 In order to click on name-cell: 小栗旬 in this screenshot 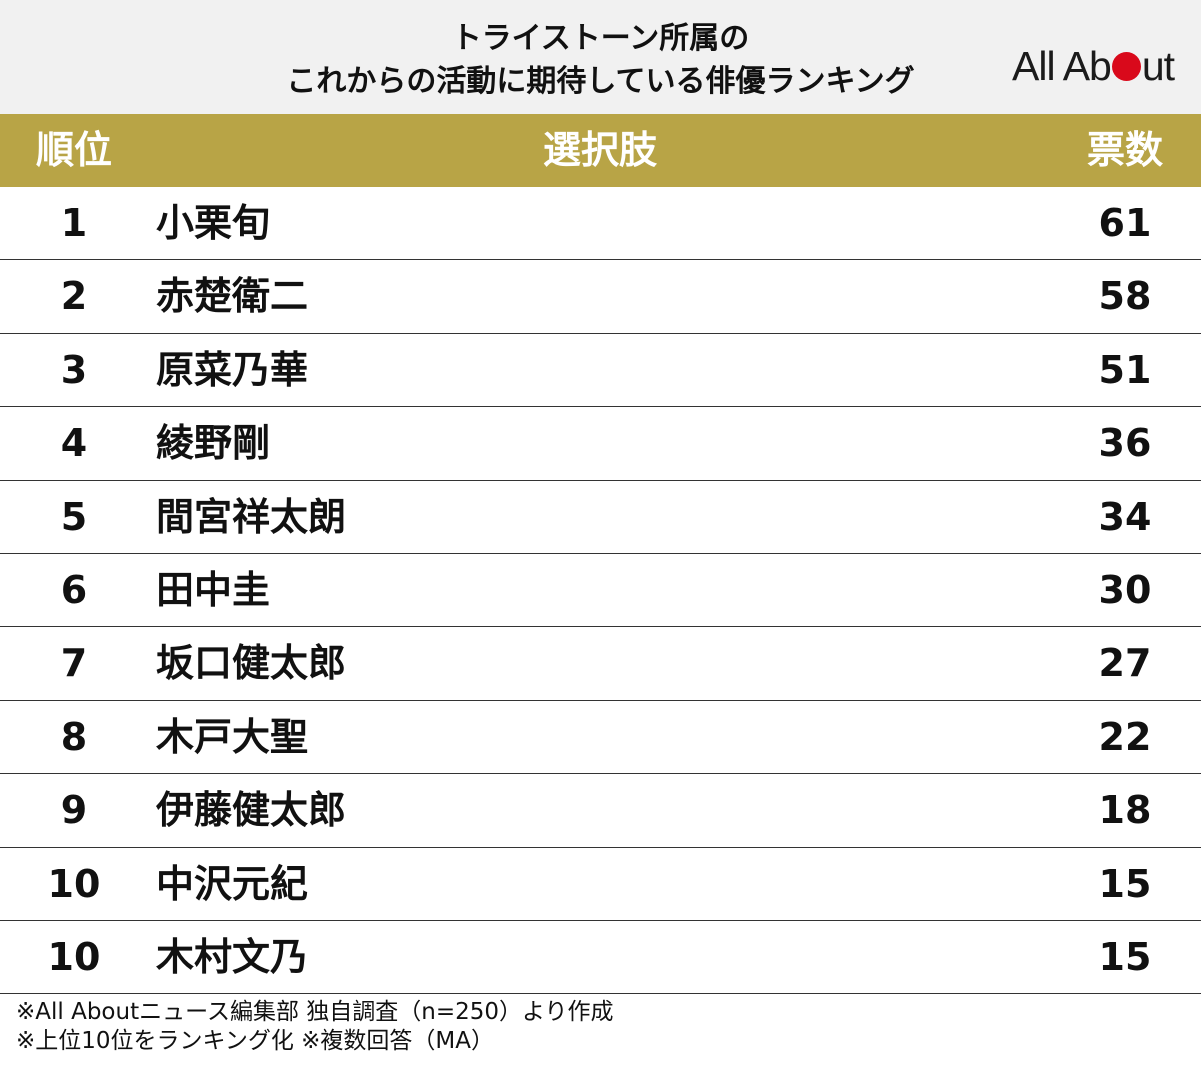, I will do `click(213, 223)`.